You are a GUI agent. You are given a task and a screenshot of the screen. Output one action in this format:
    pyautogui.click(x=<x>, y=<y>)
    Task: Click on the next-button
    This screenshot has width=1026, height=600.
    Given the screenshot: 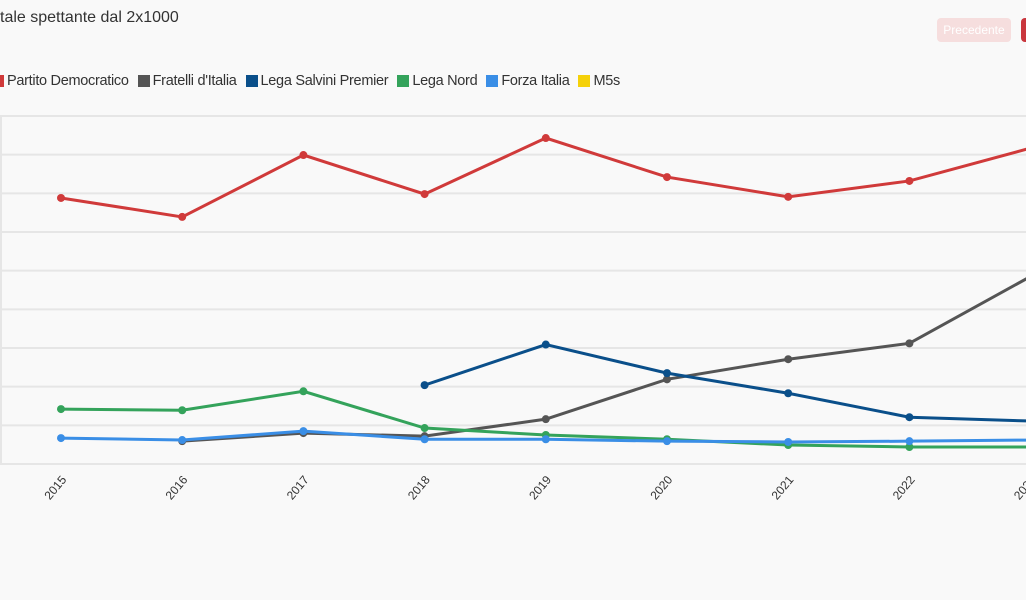 What is the action you would take?
    pyautogui.click(x=1023, y=30)
    